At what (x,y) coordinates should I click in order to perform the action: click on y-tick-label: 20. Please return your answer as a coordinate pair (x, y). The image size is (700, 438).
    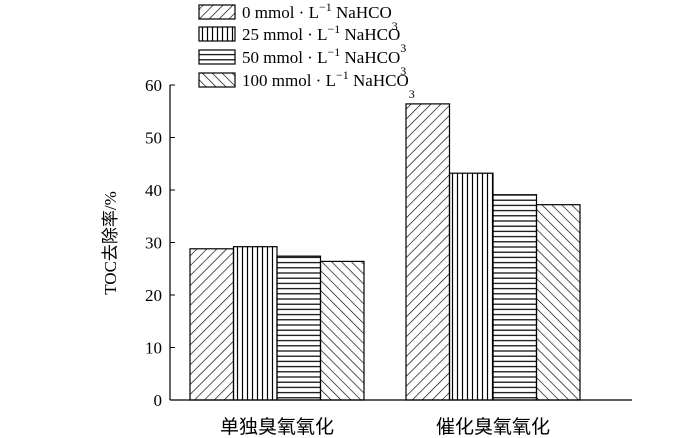
    Looking at the image, I should click on (153, 295).